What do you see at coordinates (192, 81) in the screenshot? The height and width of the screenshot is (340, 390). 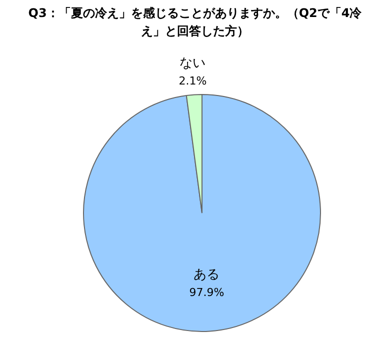 I see `data-label: 2.1%` at bounding box center [192, 81].